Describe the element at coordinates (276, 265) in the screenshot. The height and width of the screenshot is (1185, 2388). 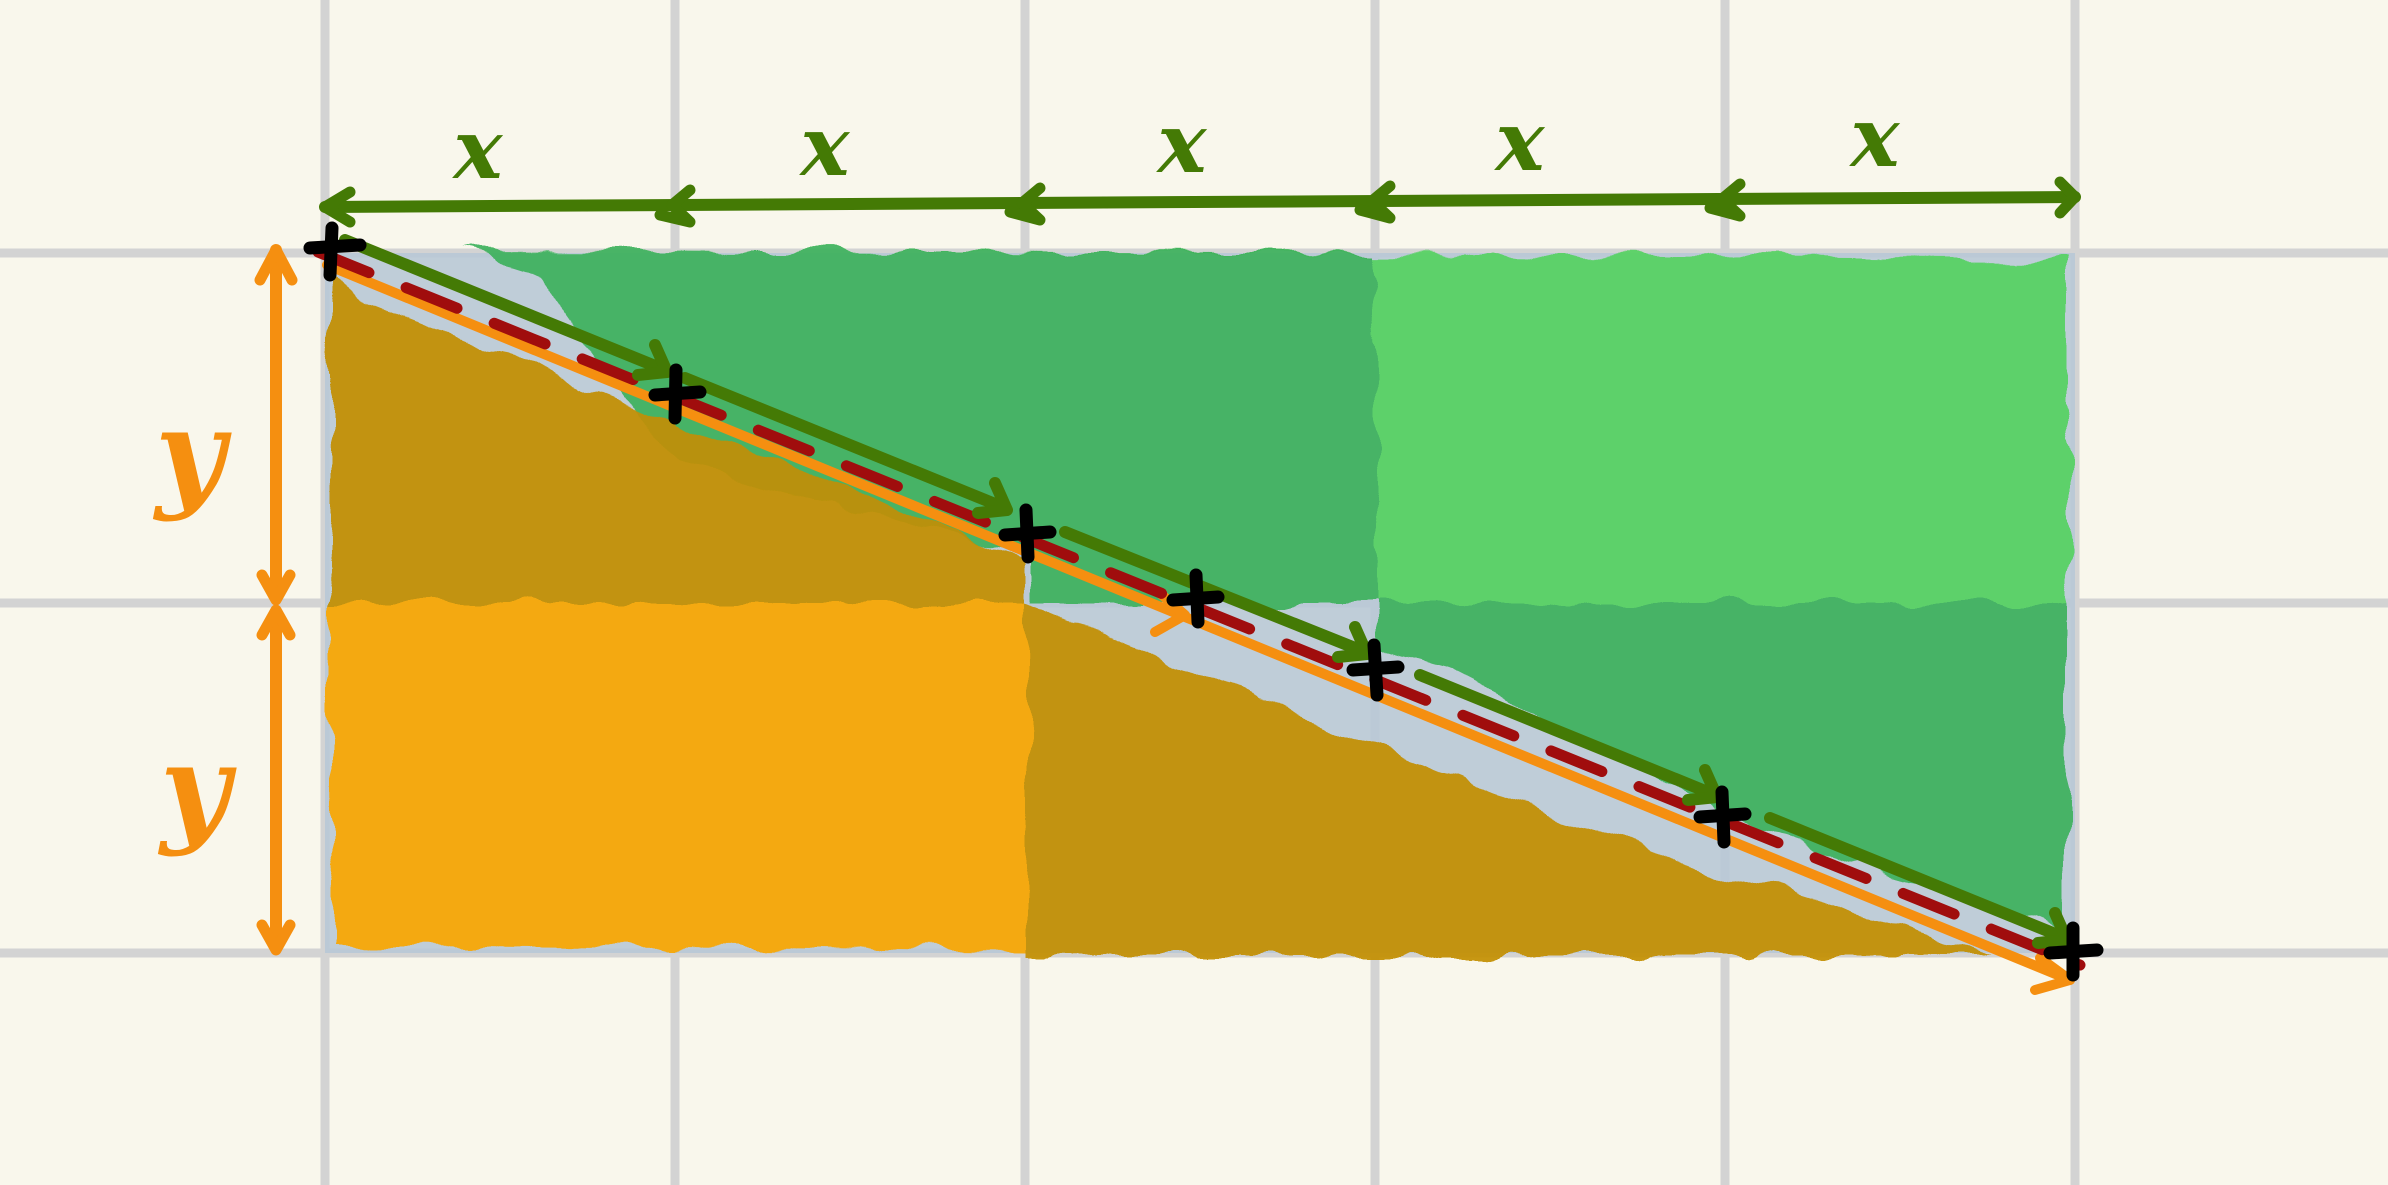
I see `y-dimension-top-arrowhead` at that location.